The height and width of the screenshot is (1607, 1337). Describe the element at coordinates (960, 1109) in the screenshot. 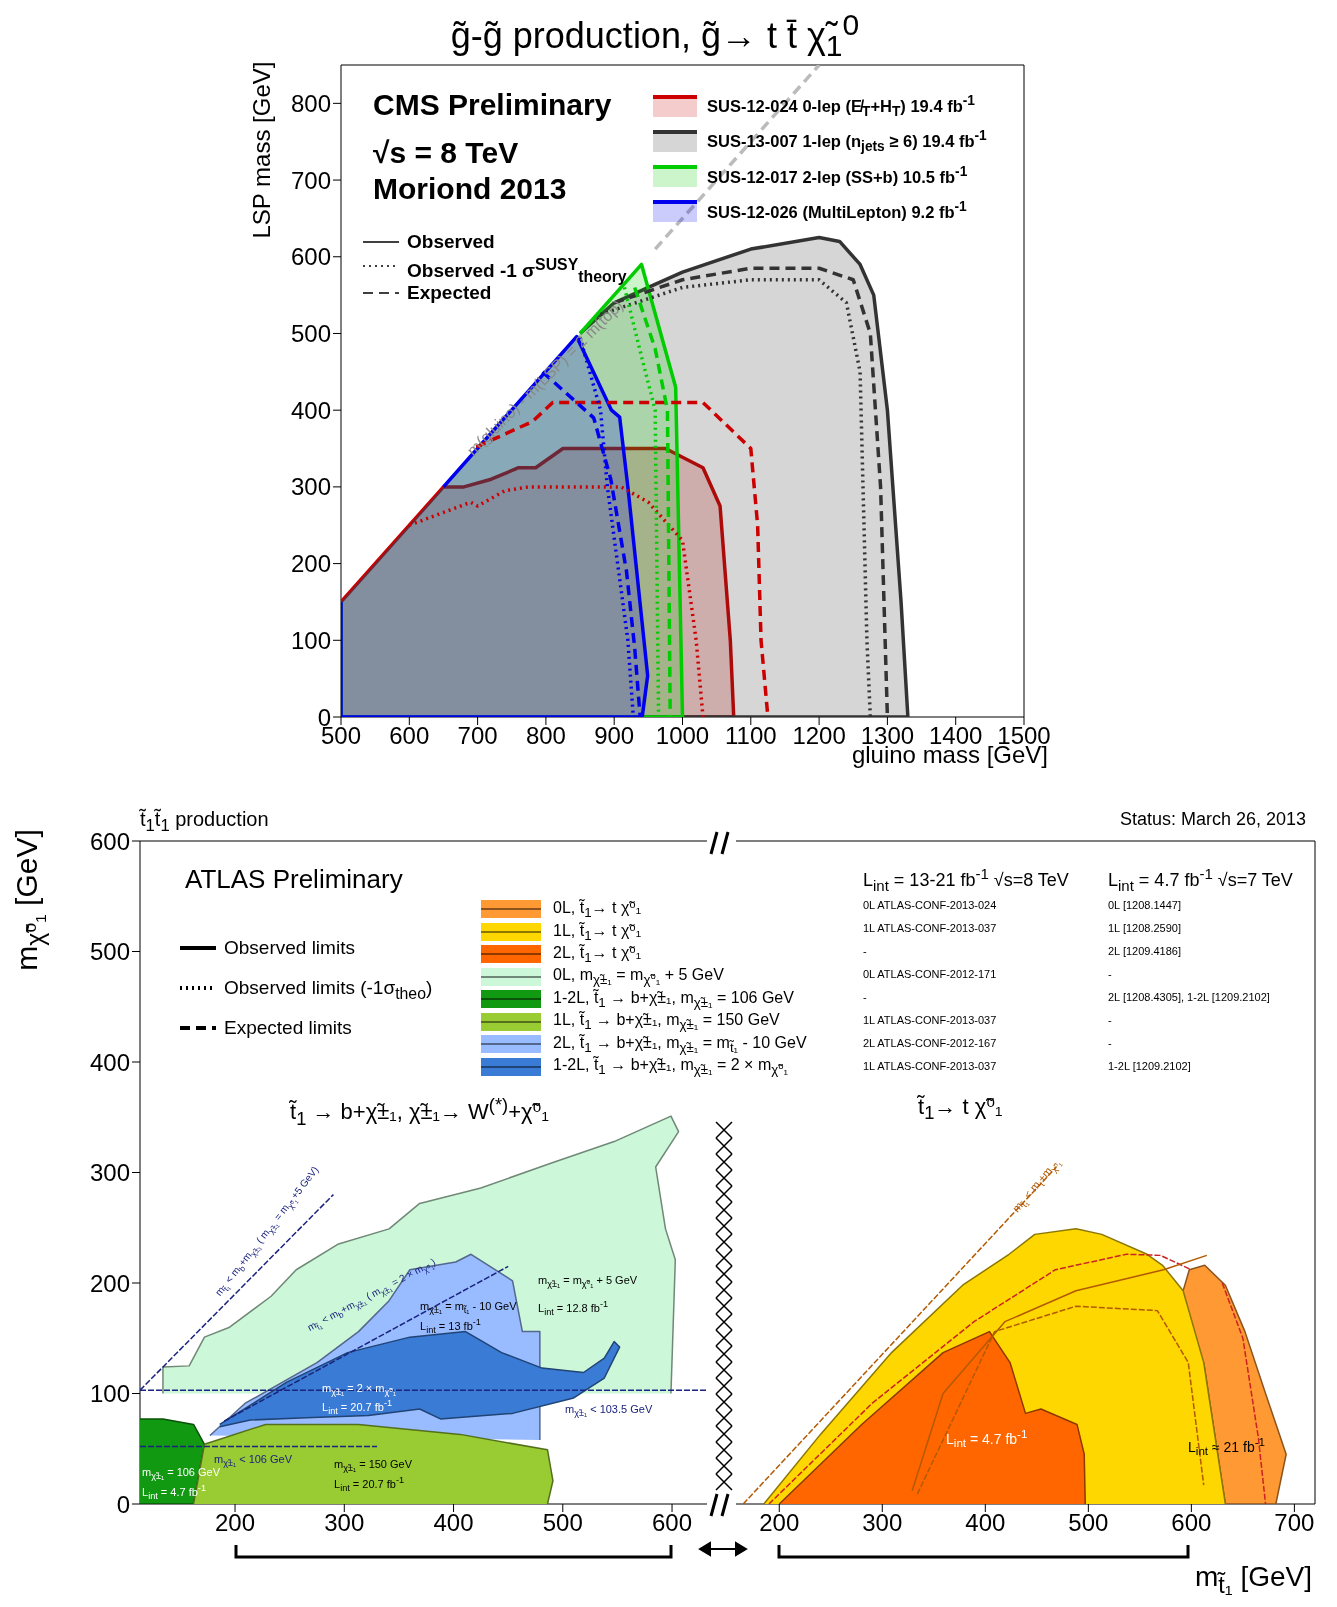

I see `annotation: t̃$_{1}$→ t χ̃⁰₁` at that location.